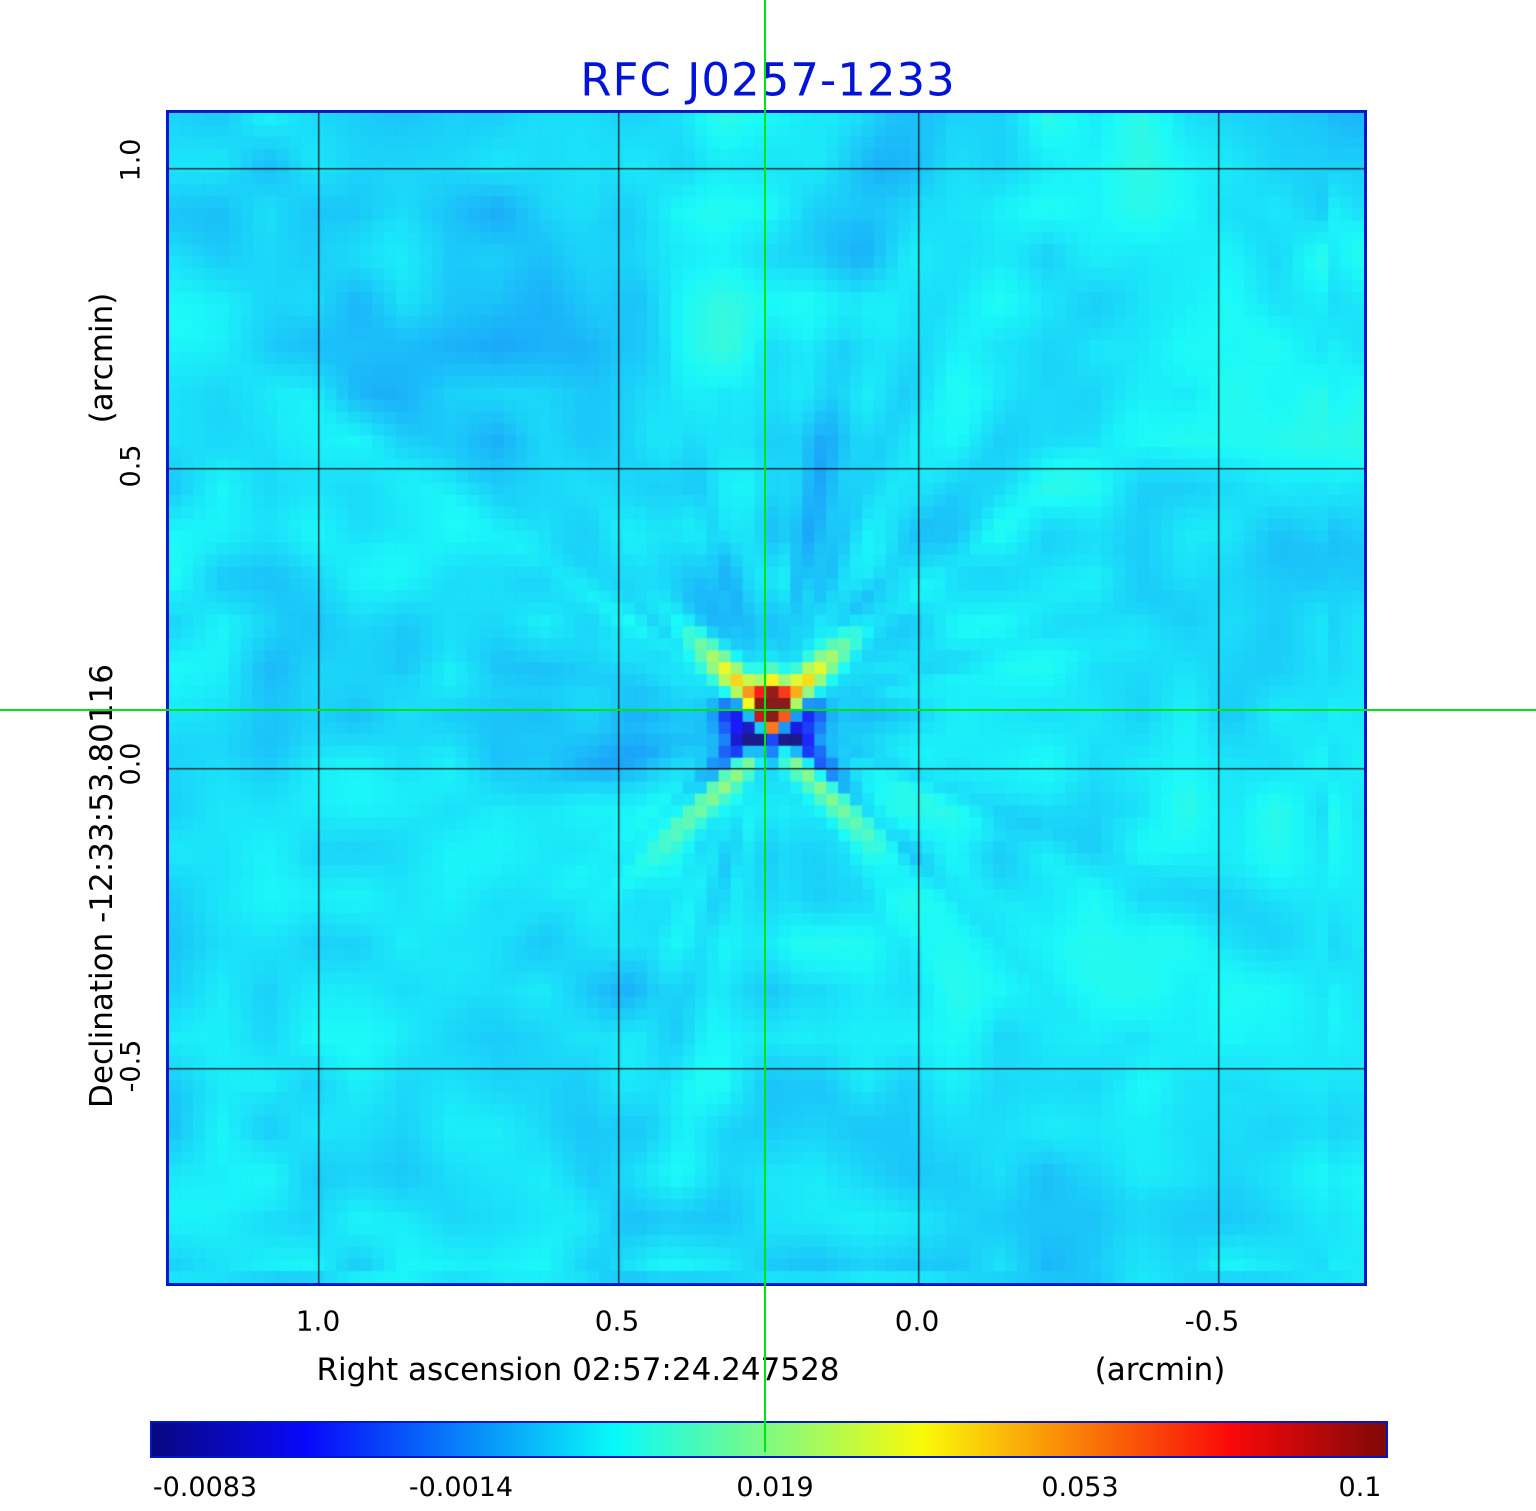 The height and width of the screenshot is (1511, 1536). I want to click on x-tick-label: 1.0, so click(318, 1321).